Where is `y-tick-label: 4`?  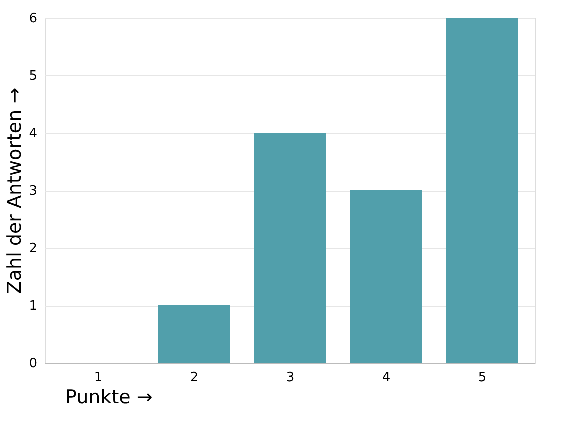 y-tick-label: 4 is located at coordinates (33, 134).